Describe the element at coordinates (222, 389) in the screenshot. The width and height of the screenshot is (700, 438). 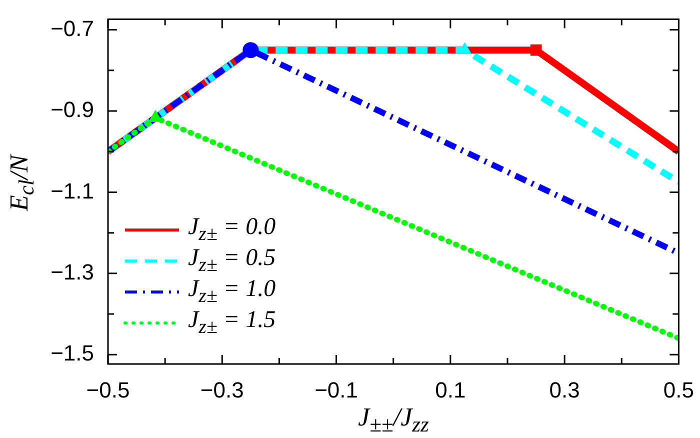
I see `x-tick-label: −0.3` at that location.